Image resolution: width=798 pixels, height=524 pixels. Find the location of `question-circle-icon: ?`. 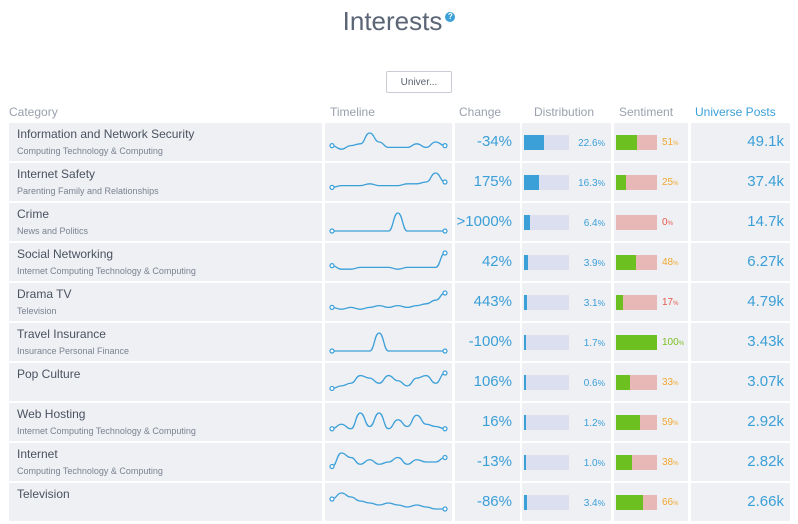

question-circle-icon: ? is located at coordinates (450, 17).